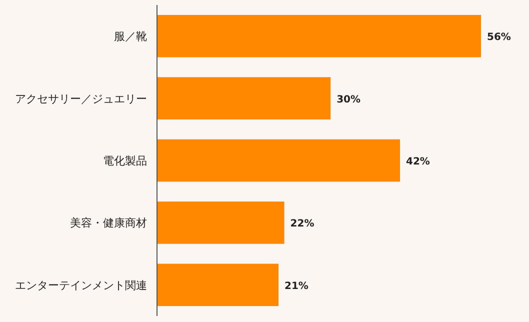 The height and width of the screenshot is (322, 529). What do you see at coordinates (125, 161) in the screenshot?
I see `y-tick-label: 電化製品` at bounding box center [125, 161].